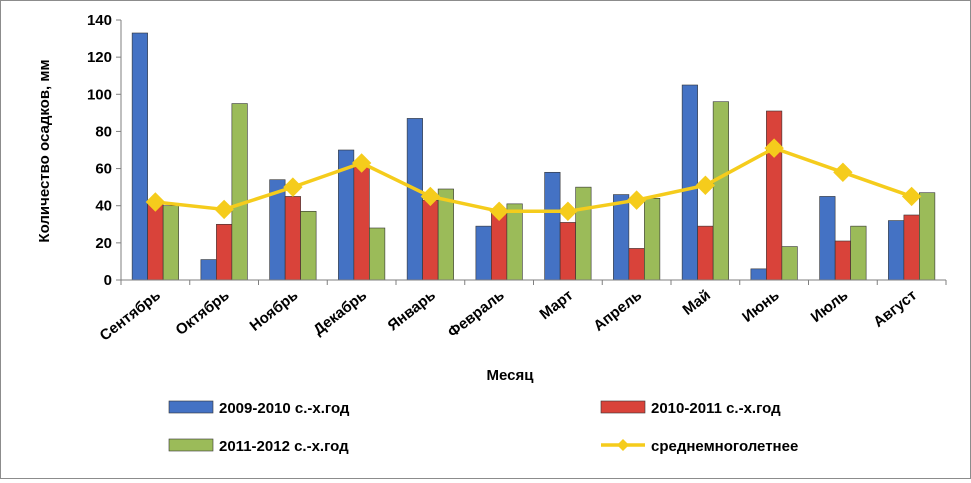  What do you see at coordinates (476, 314) in the screenshot?
I see `x-tick-label: Февраль` at bounding box center [476, 314].